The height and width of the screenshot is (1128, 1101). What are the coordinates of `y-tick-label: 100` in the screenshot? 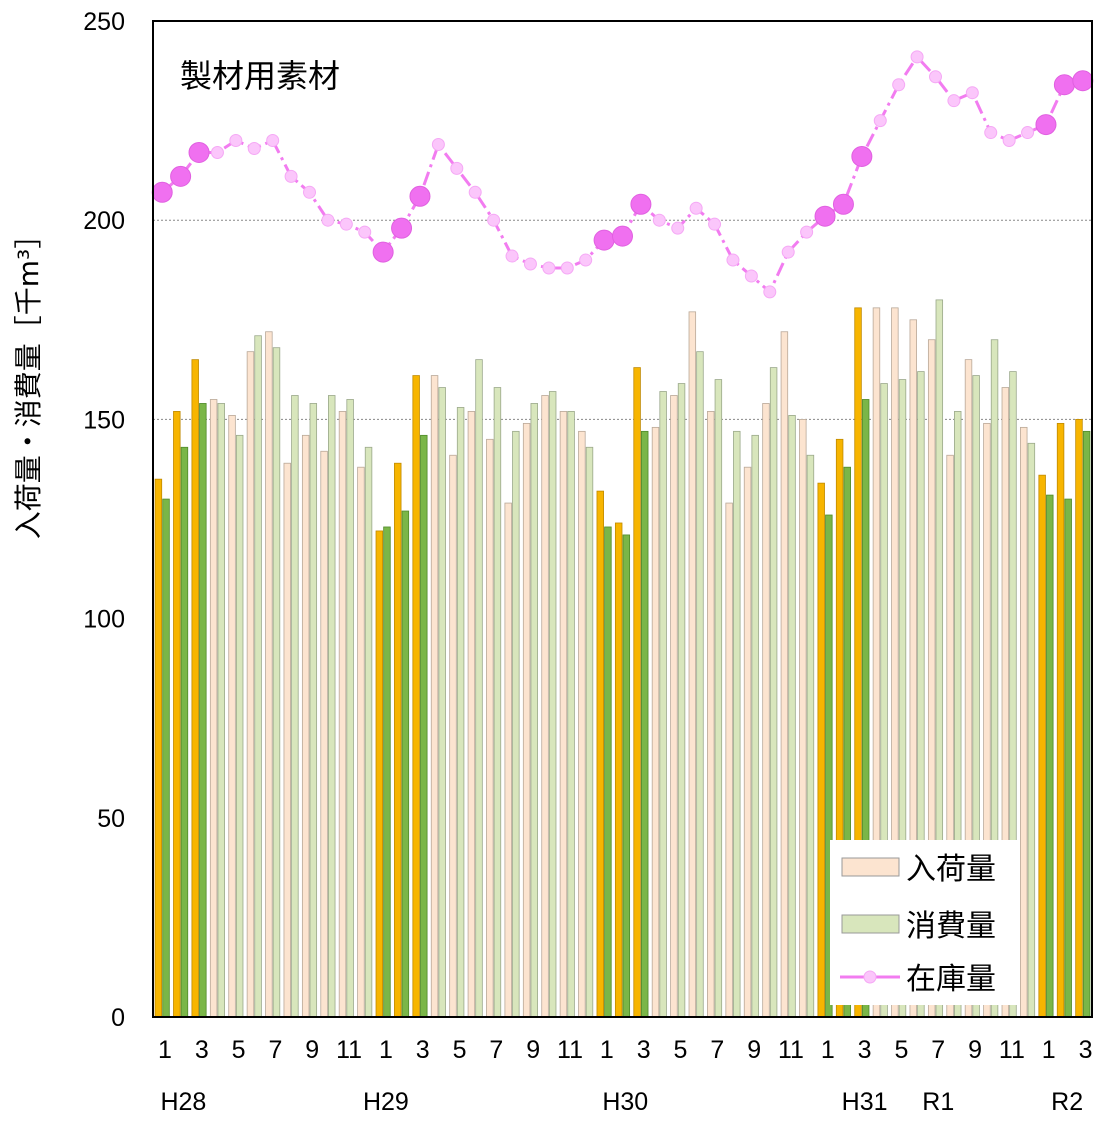 It's located at (104, 620).